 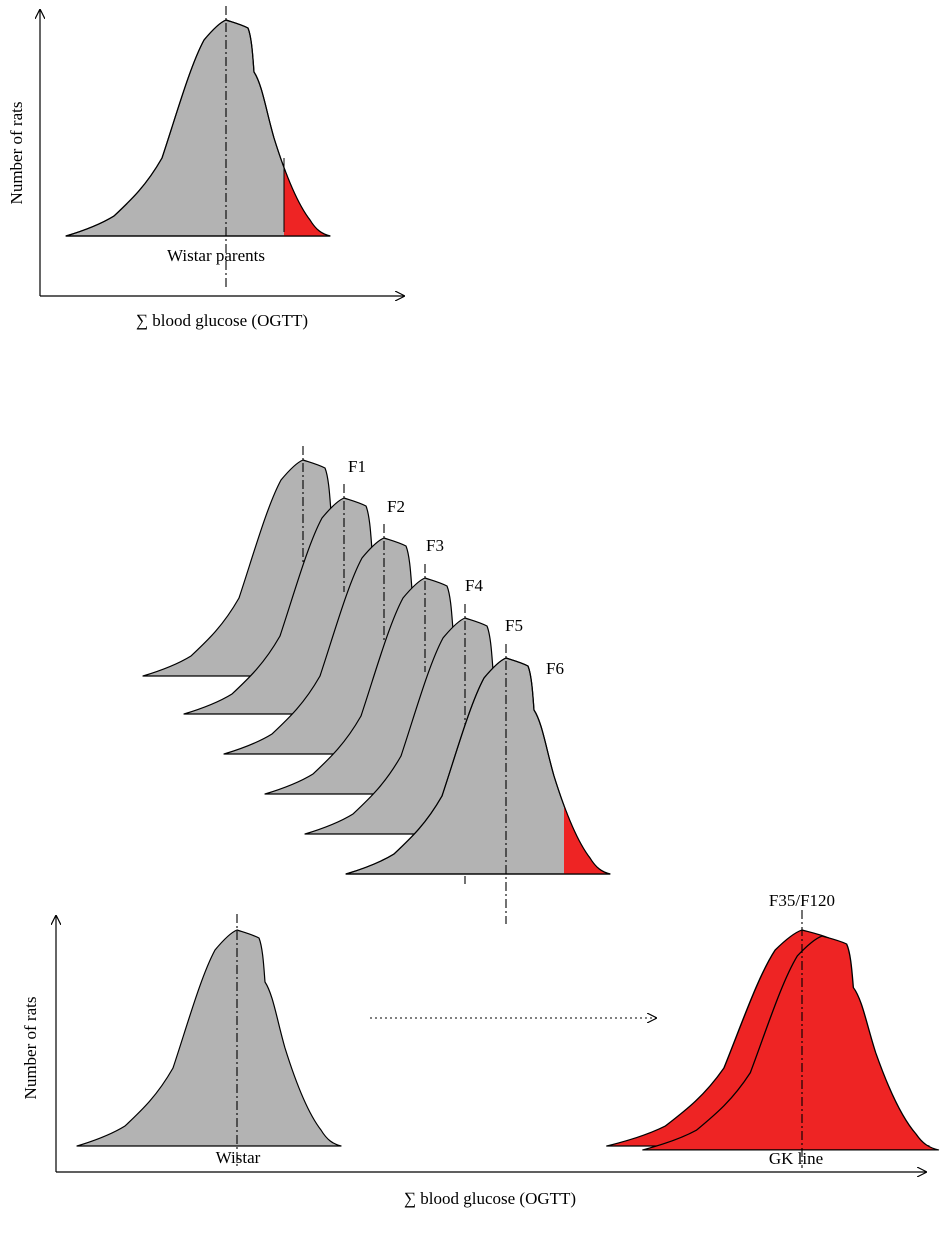 I want to click on wistar-parents-distribution, so click(x=198, y=128).